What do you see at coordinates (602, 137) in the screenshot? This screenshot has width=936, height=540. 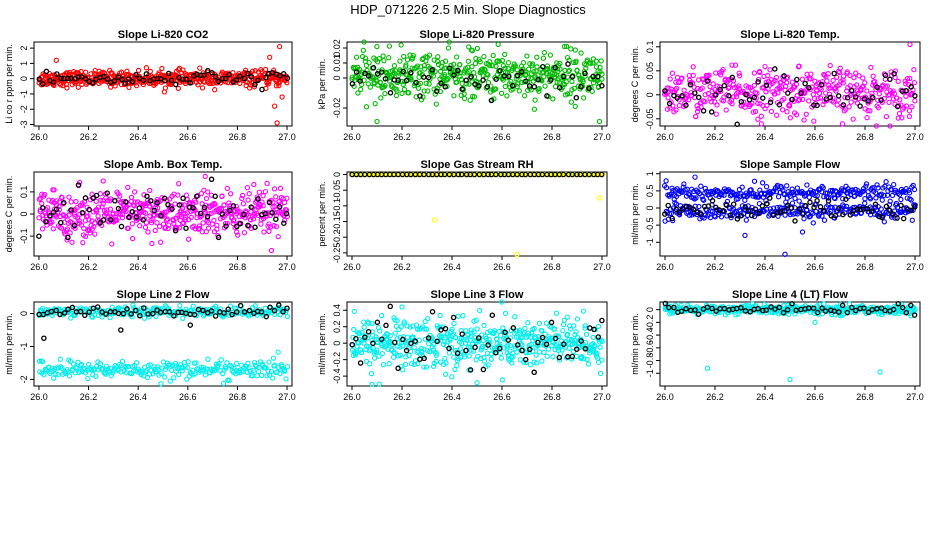 I see `x-tick-label: 27.0` at bounding box center [602, 137].